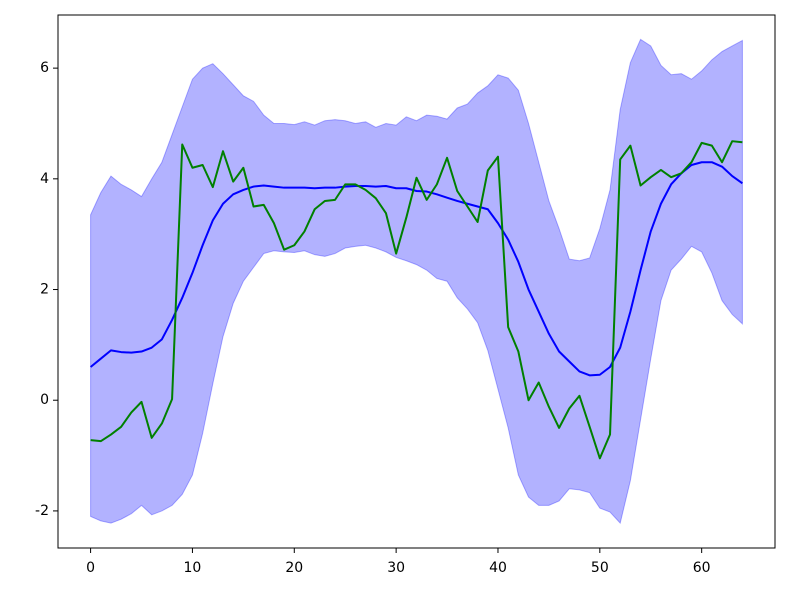 The width and height of the screenshot is (789, 597). What do you see at coordinates (44, 400) in the screenshot?
I see `y-tick-label: 0` at bounding box center [44, 400].